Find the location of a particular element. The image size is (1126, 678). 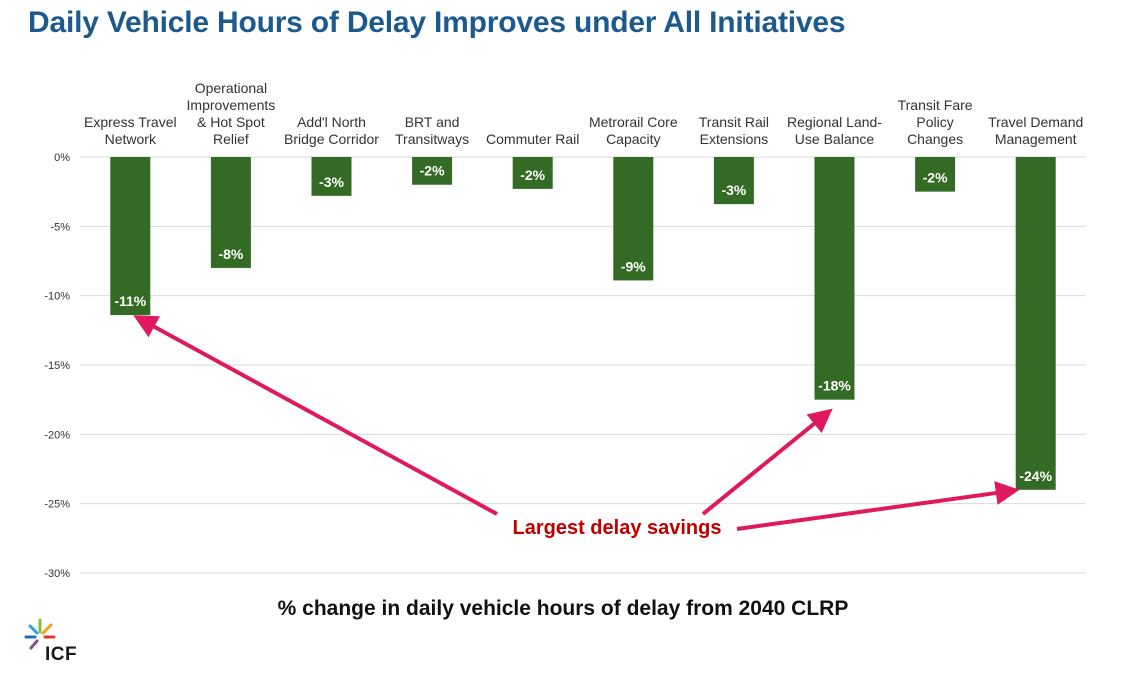

x-tick-label: Add'l North Bridge Corridor is located at coordinates (331, 130).